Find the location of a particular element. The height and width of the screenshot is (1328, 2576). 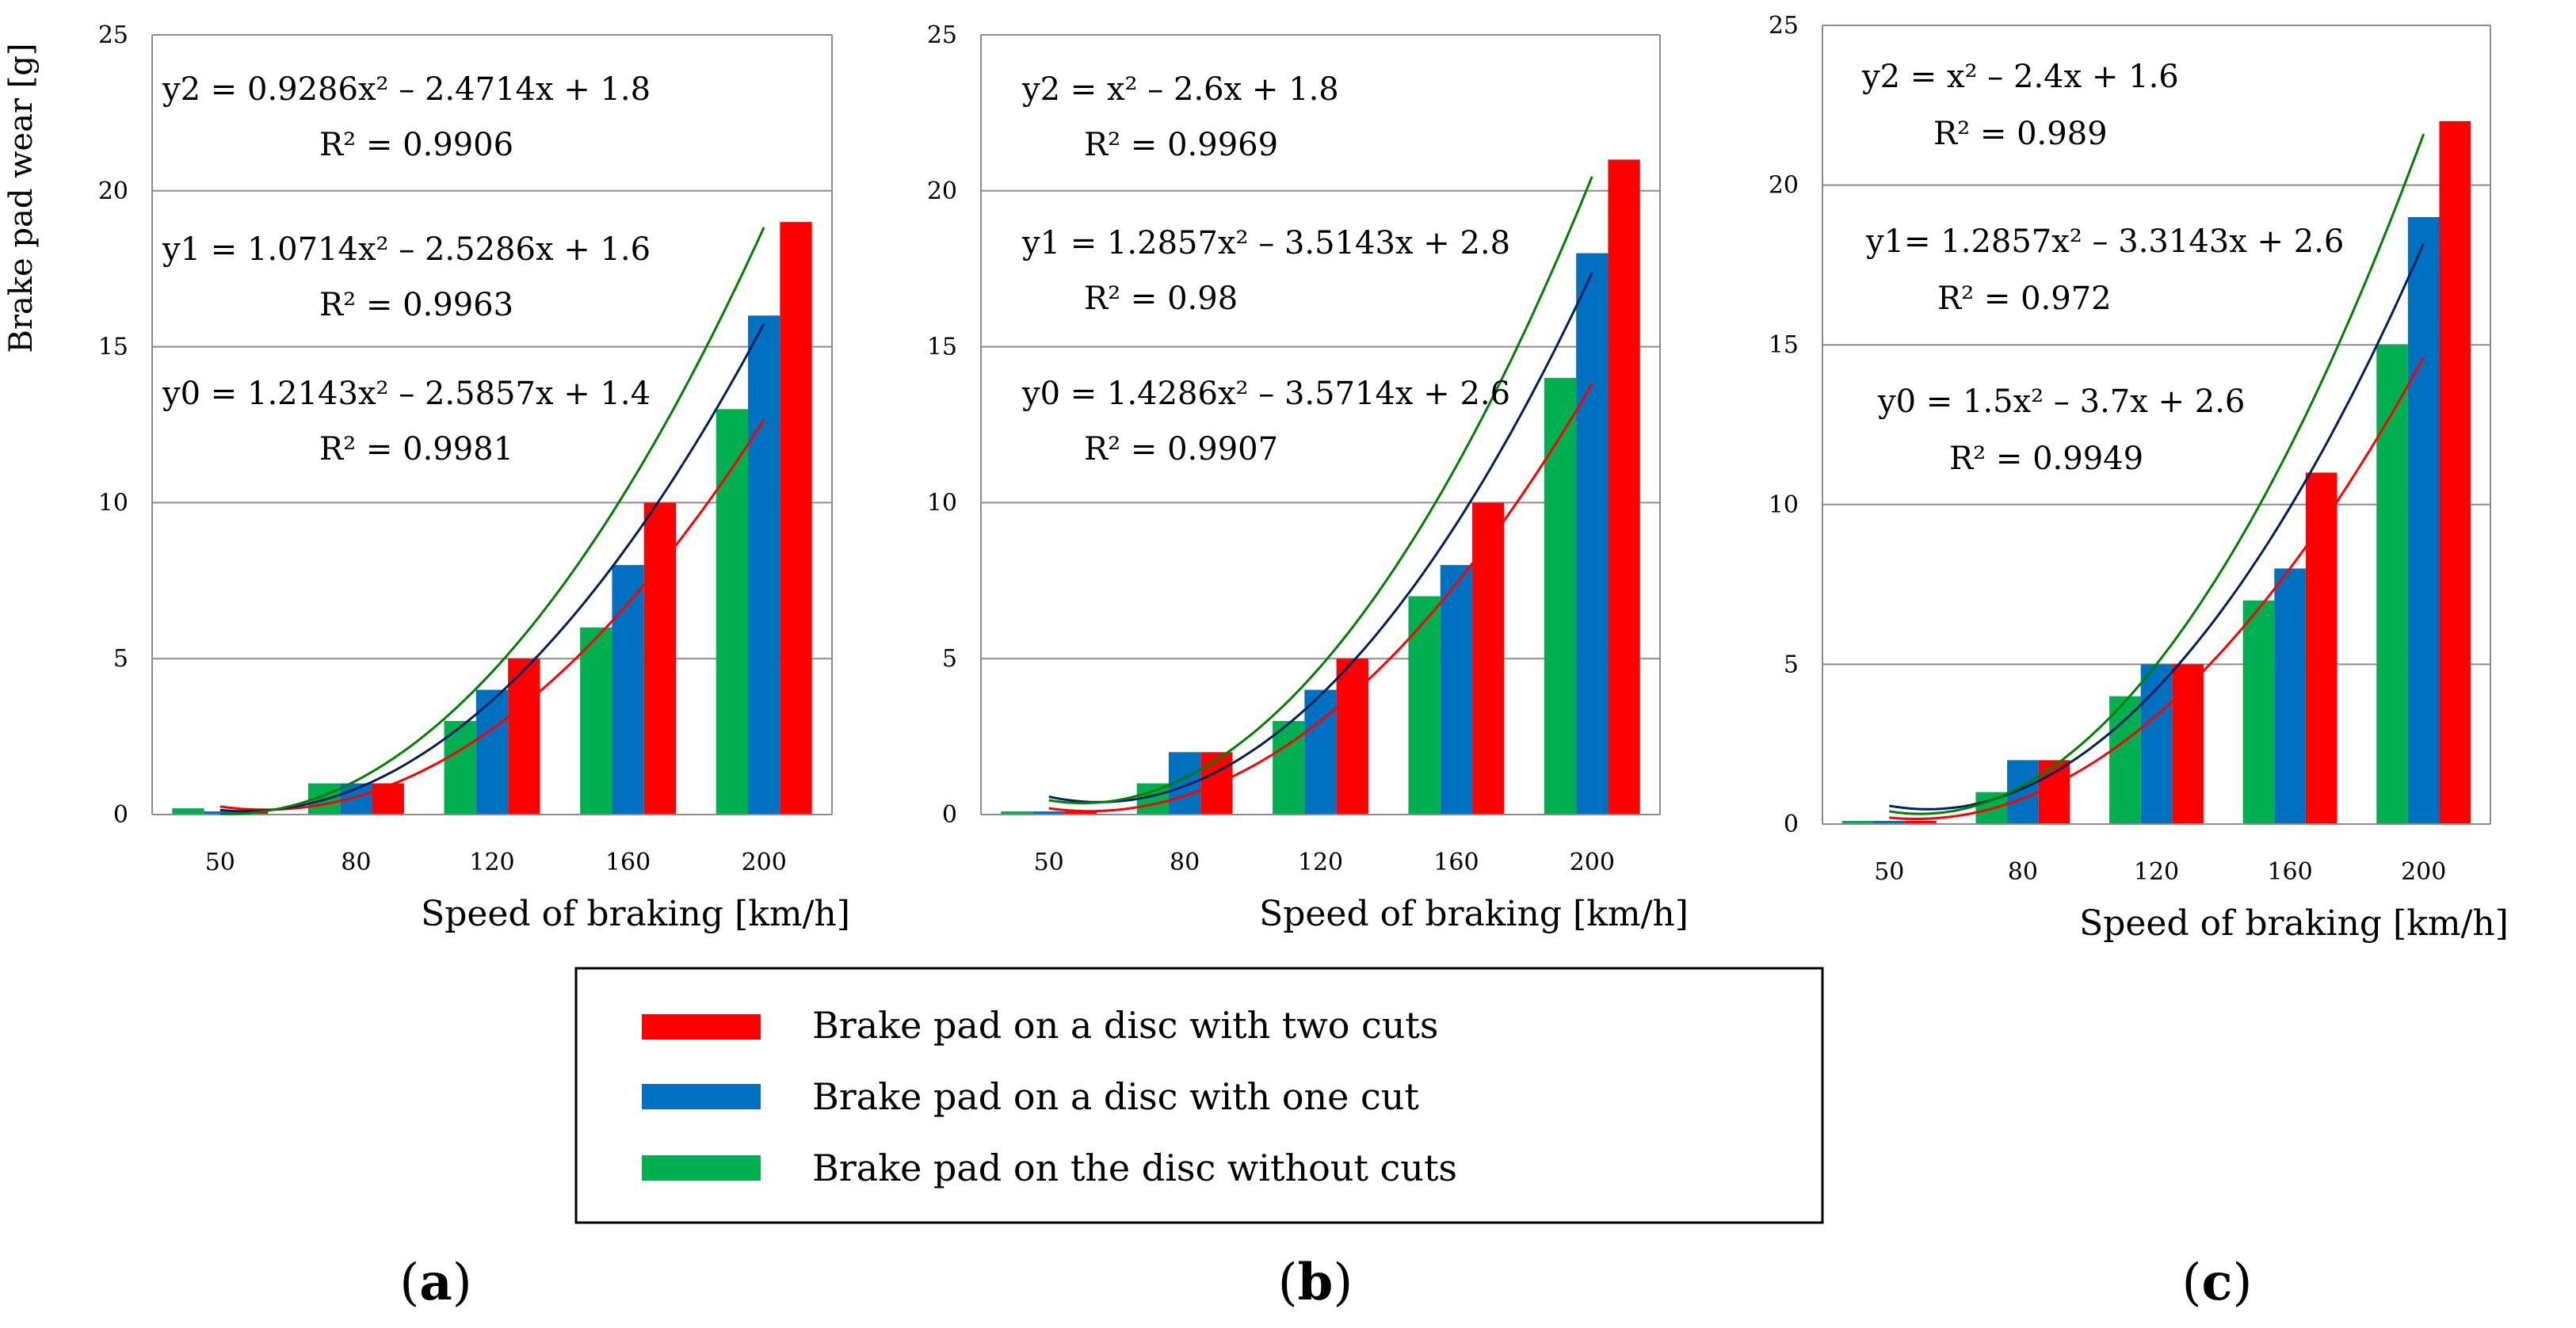

bar-b-s0-c4 is located at coordinates (1560, 596).